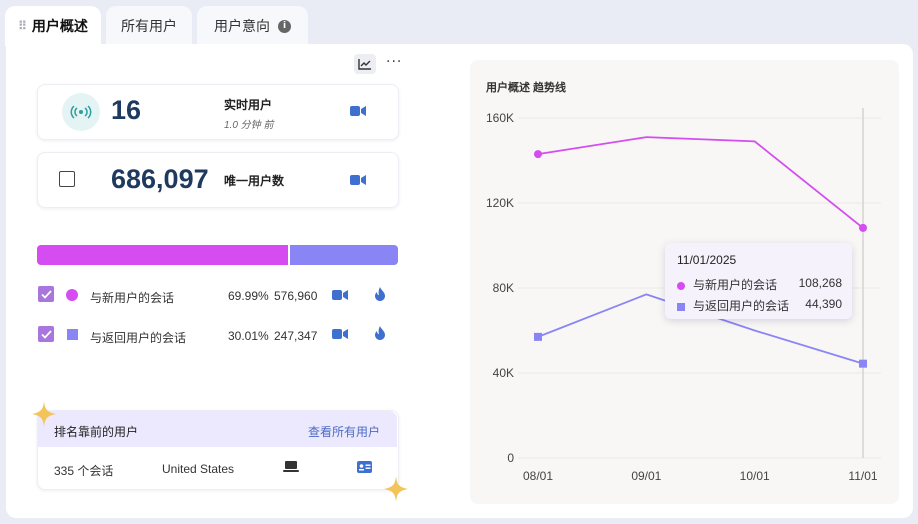 The height and width of the screenshot is (524, 918). Describe the element at coordinates (344, 255) in the screenshot. I see `returning-sessions-bar` at that location.